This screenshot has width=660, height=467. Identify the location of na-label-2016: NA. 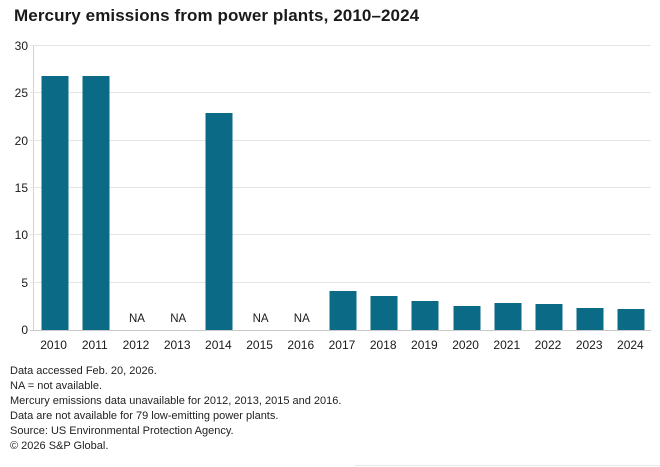
(301, 319).